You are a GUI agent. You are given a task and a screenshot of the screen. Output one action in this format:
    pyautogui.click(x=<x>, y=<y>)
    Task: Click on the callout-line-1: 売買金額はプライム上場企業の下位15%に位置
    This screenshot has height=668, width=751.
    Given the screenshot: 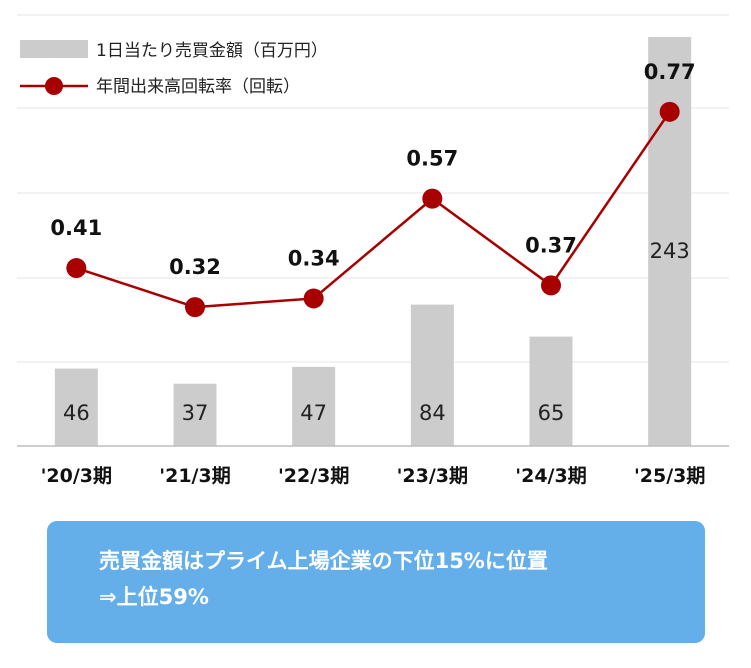 What is the action you would take?
    pyautogui.click(x=323, y=561)
    